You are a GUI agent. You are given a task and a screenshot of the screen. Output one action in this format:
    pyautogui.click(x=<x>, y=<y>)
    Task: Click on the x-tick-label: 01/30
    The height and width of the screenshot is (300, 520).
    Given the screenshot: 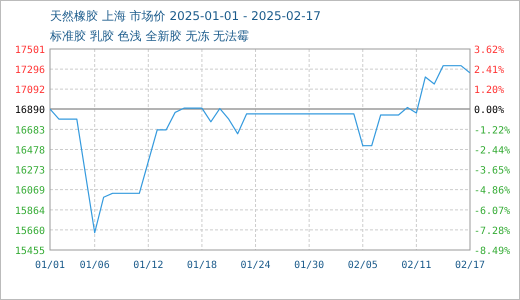 What is the action you would take?
    pyautogui.click(x=309, y=265)
    